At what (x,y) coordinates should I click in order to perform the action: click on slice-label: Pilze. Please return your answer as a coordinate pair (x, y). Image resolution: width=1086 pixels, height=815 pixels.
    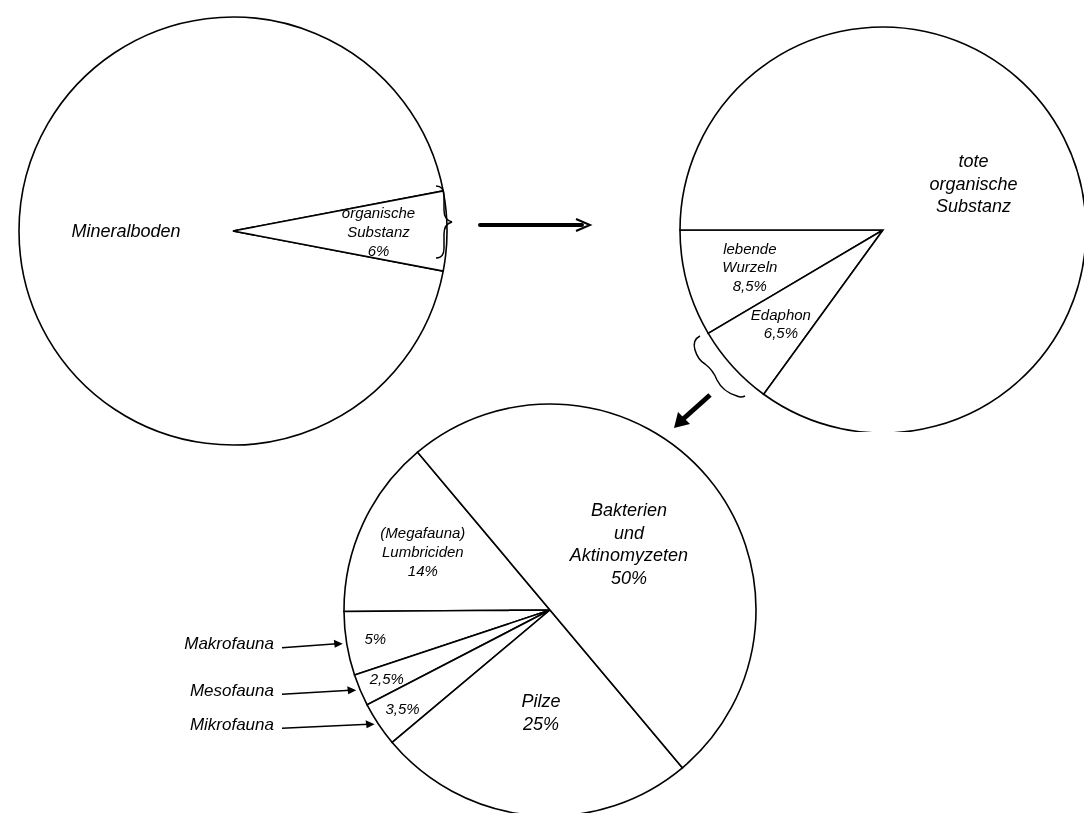
    Looking at the image, I should click on (541, 701).